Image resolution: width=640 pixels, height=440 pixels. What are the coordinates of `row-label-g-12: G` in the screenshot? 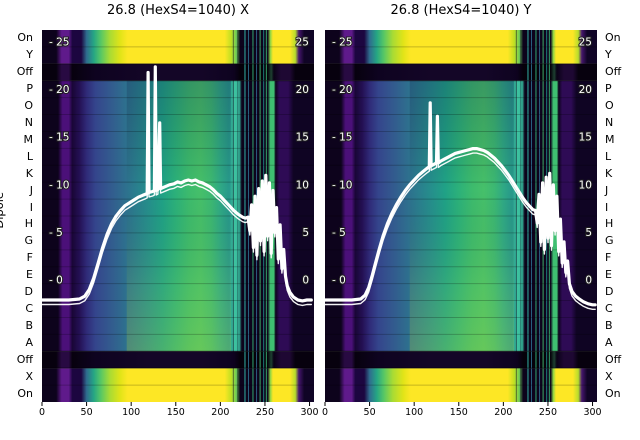 It's located at (609, 241).